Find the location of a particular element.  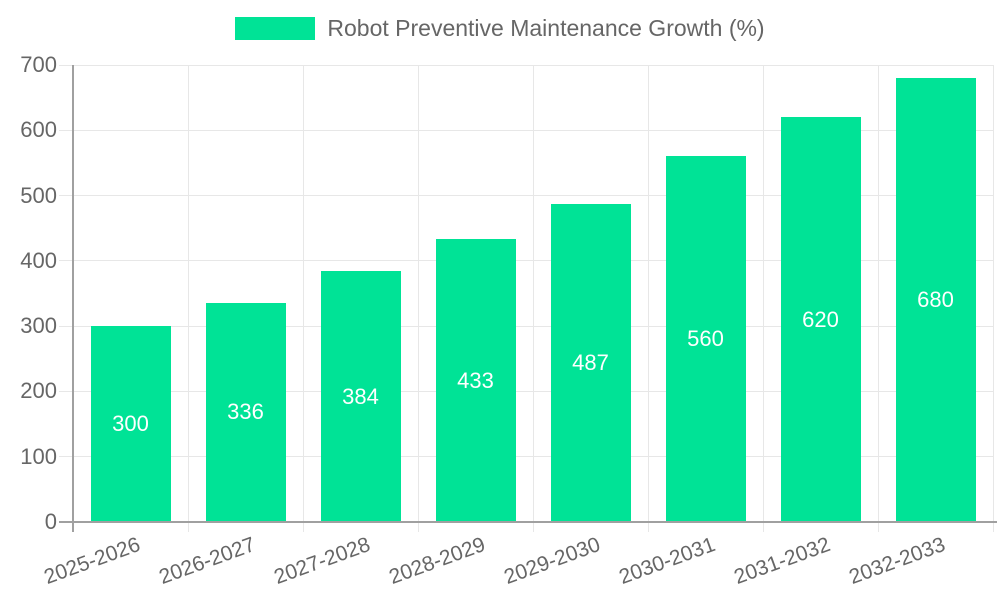

bar-value-label: 620 is located at coordinates (820, 319).